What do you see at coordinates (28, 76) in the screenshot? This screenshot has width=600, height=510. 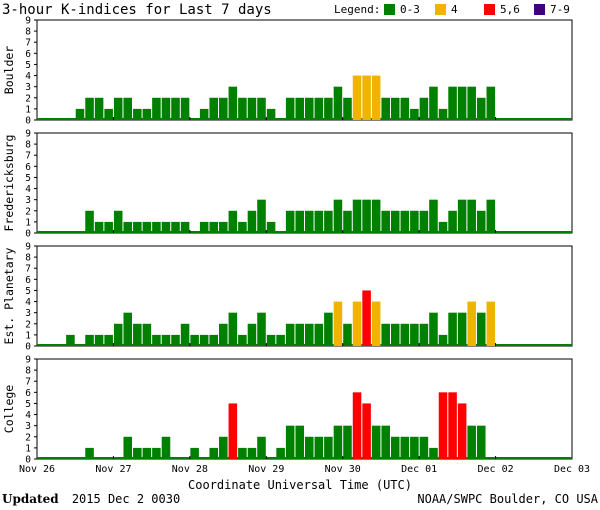 I see `y-tick-label: 4` at bounding box center [28, 76].